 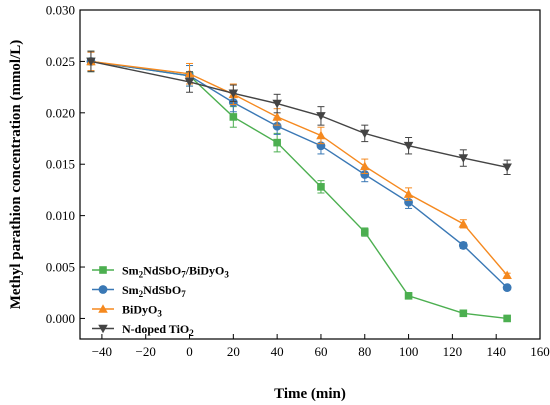 I want to click on y-tick-label: 0.005, so click(x=60, y=267).